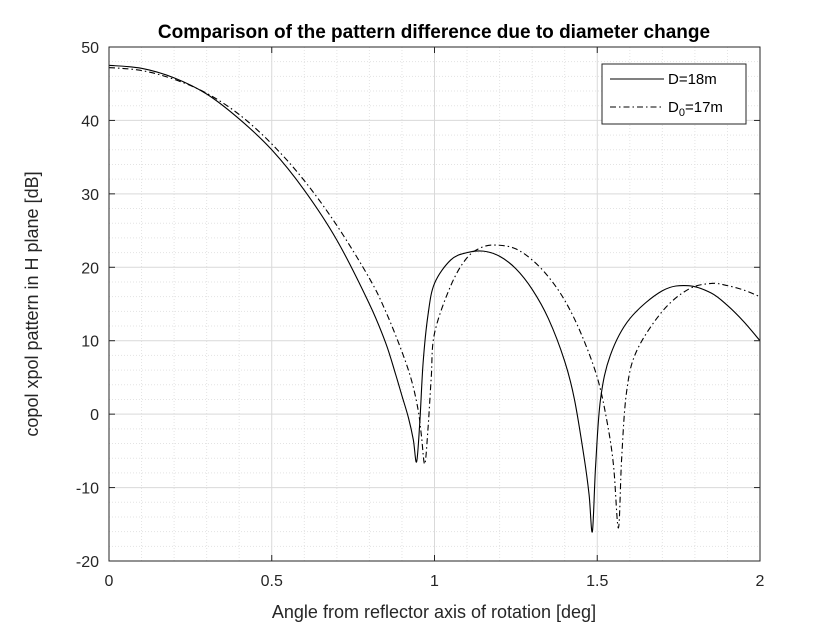 Image resolution: width=840 pixels, height=630 pixels. Describe the element at coordinates (682, 113) in the screenshot. I see `legend-label-d0-17-subscript: 0` at that location.